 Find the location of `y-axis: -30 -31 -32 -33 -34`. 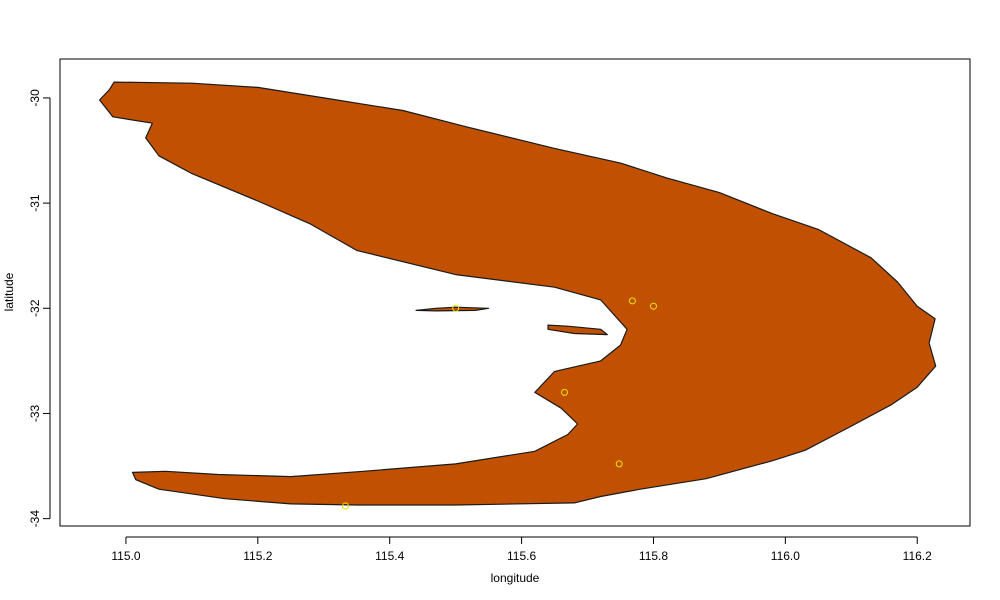

y-axis: -30 -31 -32 -33 -34 is located at coordinates (39, 308).